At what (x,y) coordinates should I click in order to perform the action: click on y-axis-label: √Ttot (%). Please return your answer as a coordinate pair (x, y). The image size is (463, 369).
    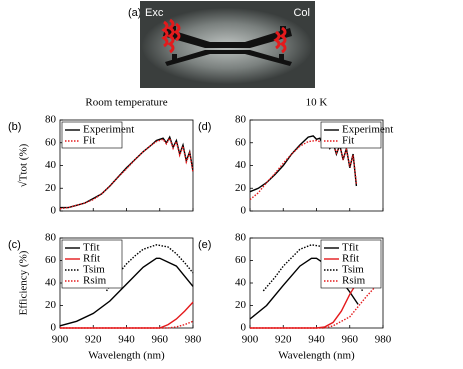
    Looking at the image, I should click on (24, 165).